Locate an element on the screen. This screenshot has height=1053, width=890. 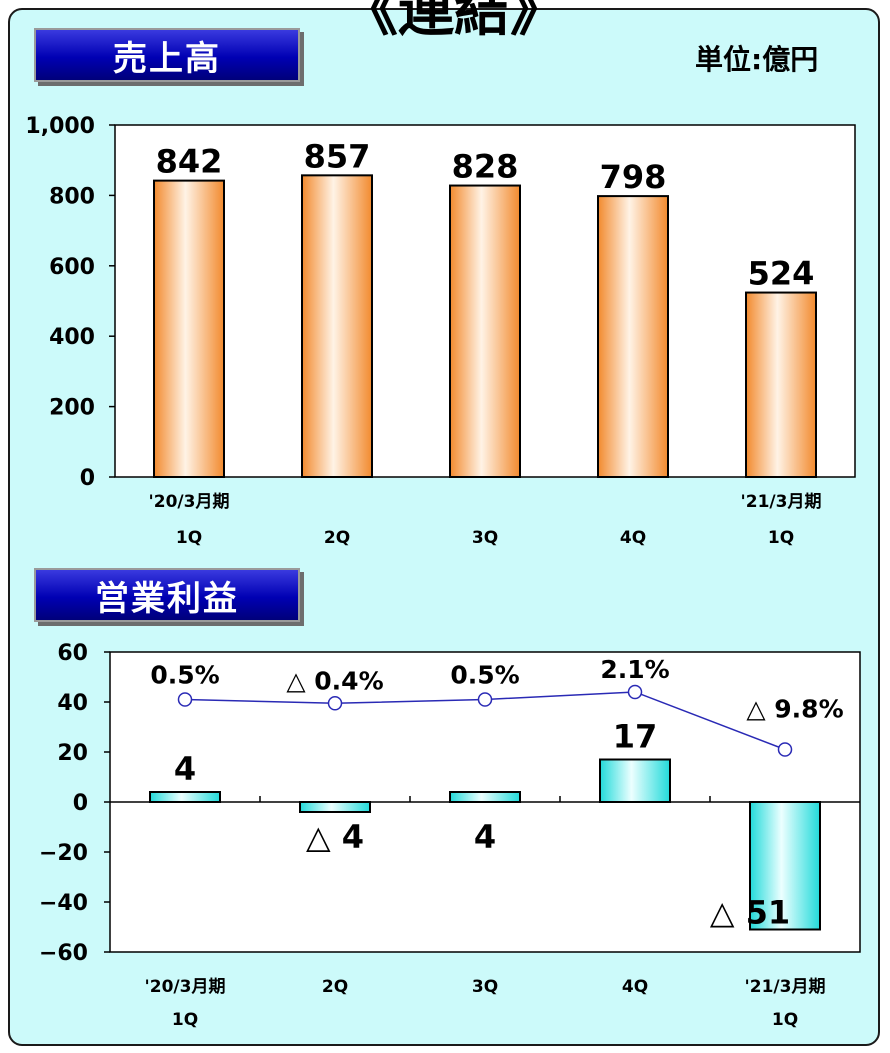
y-tick-label: 40 is located at coordinates (72, 703).